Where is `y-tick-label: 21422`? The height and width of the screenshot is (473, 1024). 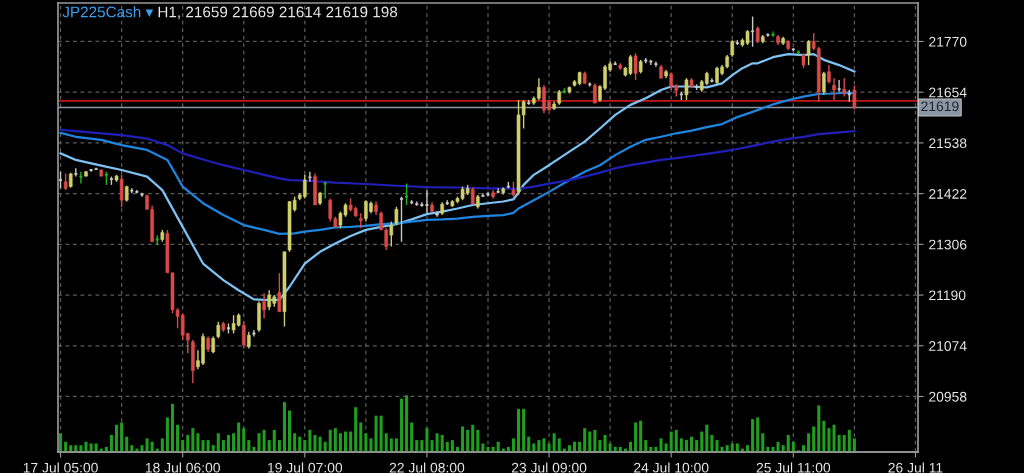
y-tick-label: 21422 is located at coordinates (948, 193).